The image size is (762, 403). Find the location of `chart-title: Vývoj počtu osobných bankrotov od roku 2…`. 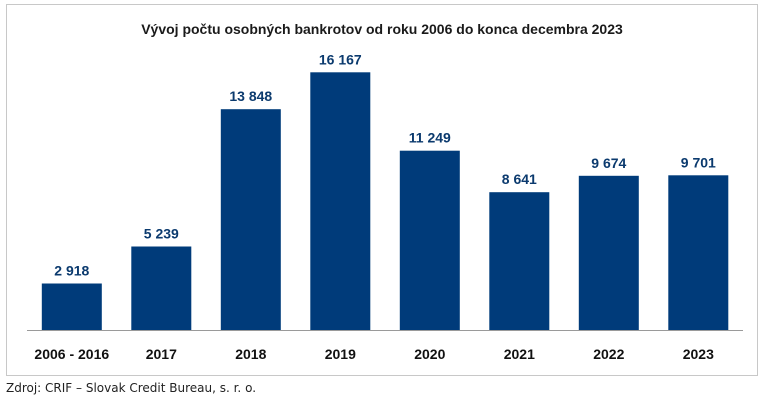

chart-title: Vývoj počtu osobných bankrotov od roku 2… is located at coordinates (382, 29).